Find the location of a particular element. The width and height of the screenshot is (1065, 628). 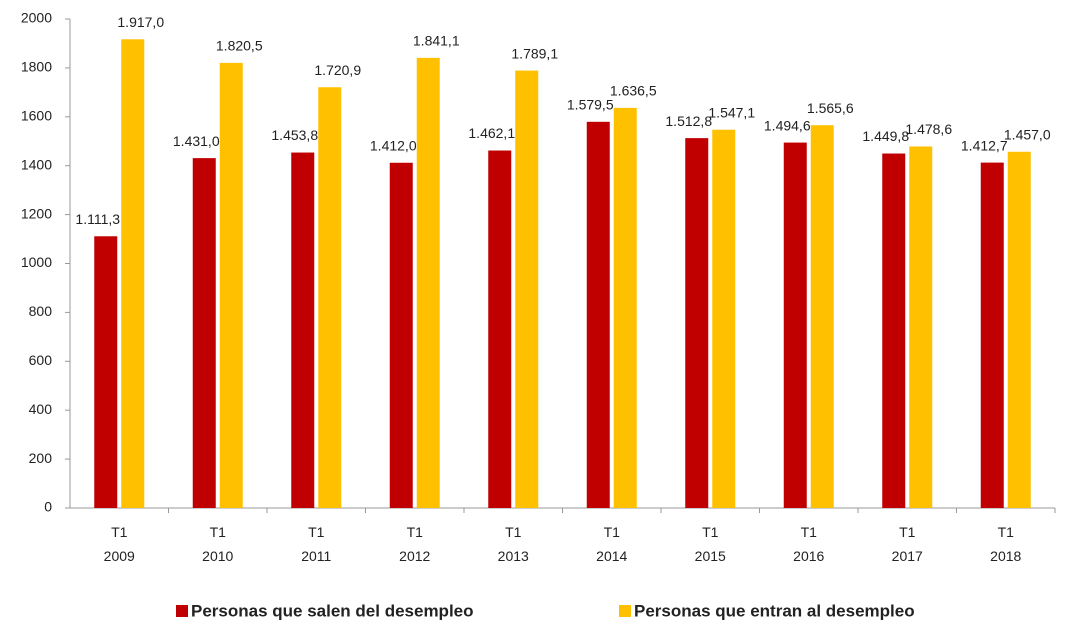

y-tick-label: 2000 is located at coordinates (36, 18).